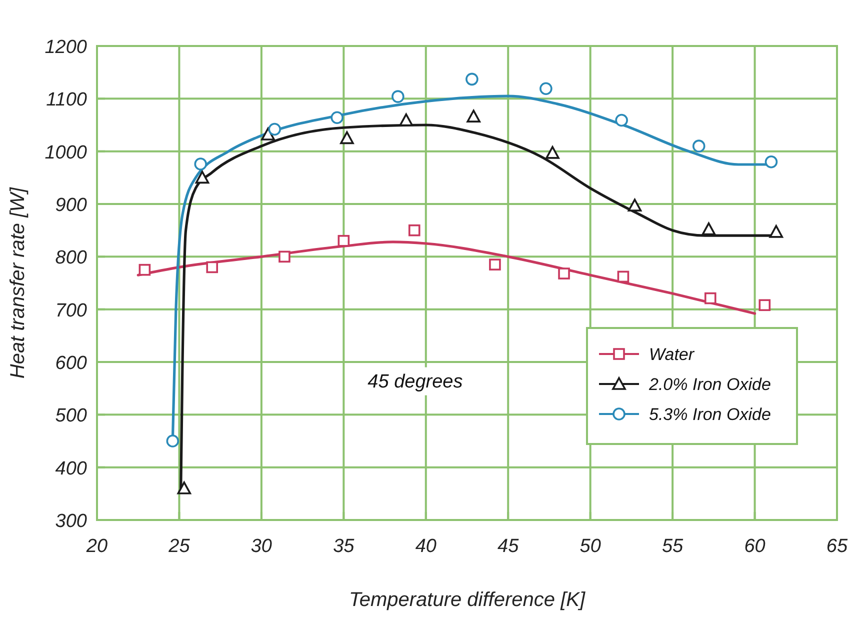 This screenshot has height=622, width=853. I want to click on y-tick-label: 600, so click(71, 363).